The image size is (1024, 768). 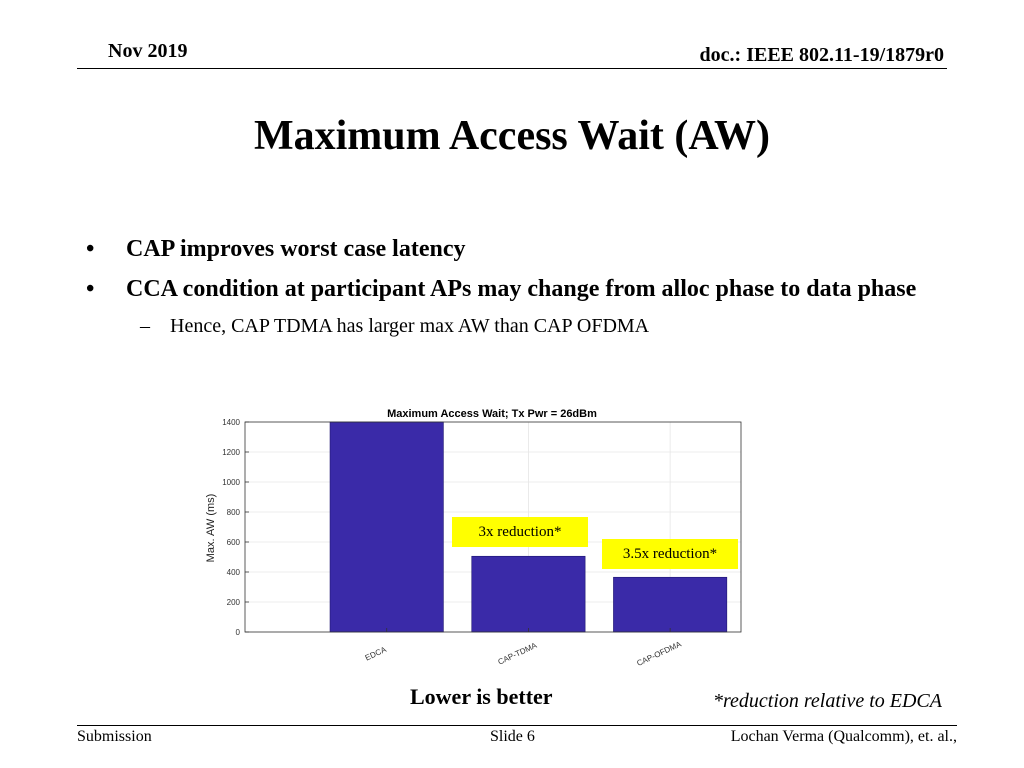 What do you see at coordinates (231, 452) in the screenshot?
I see `y-tick-label: 1200` at bounding box center [231, 452].